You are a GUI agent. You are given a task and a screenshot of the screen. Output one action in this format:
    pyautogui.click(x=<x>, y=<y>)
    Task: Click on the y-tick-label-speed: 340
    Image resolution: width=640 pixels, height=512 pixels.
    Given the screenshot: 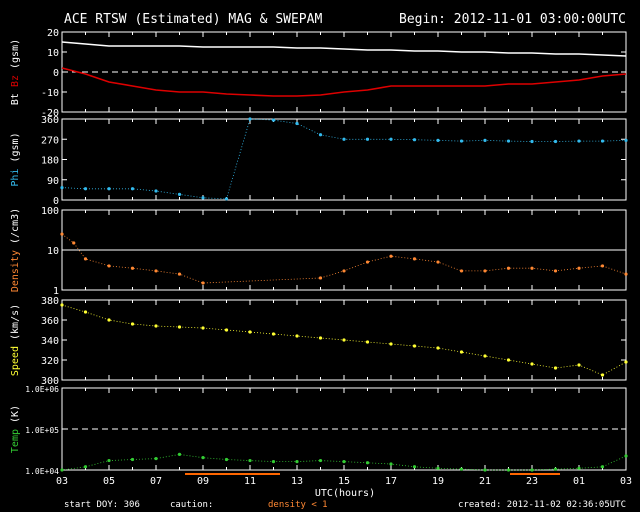 What is the action you would take?
    pyautogui.click(x=50, y=341)
    